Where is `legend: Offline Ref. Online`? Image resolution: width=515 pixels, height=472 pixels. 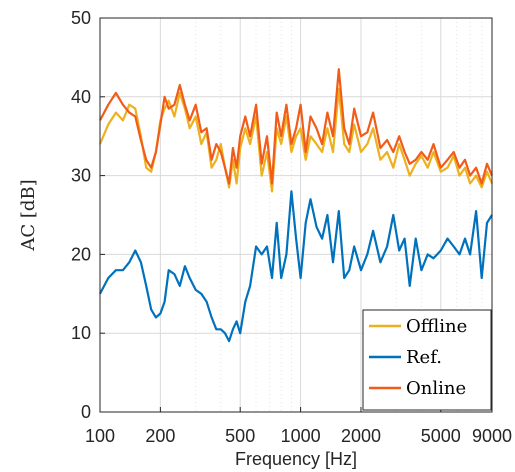 legend: Offline Ref. Online is located at coordinates (427, 360).